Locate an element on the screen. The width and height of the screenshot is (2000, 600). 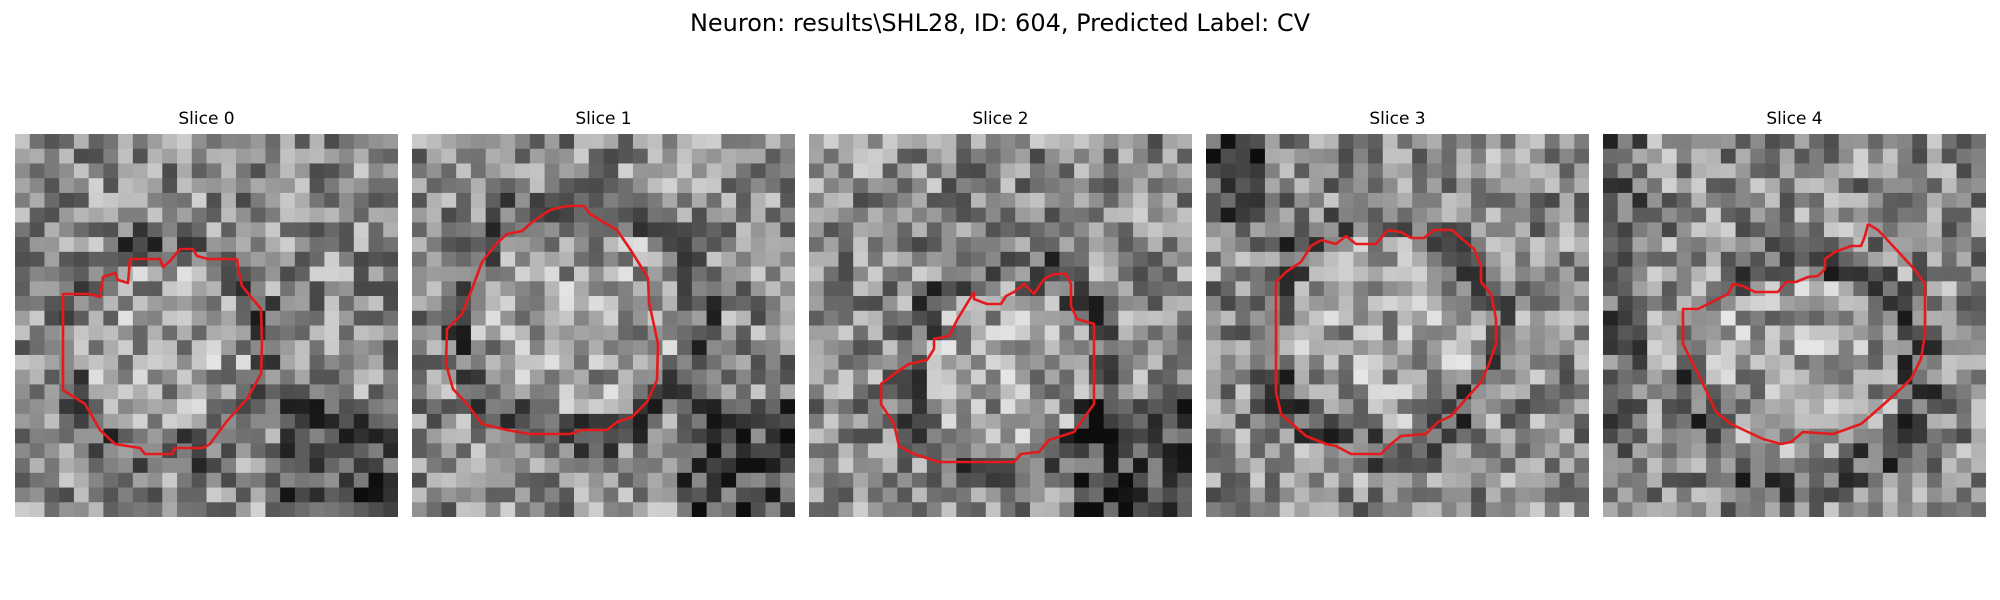
slice-title: Slice 2 is located at coordinates (1000, 119).